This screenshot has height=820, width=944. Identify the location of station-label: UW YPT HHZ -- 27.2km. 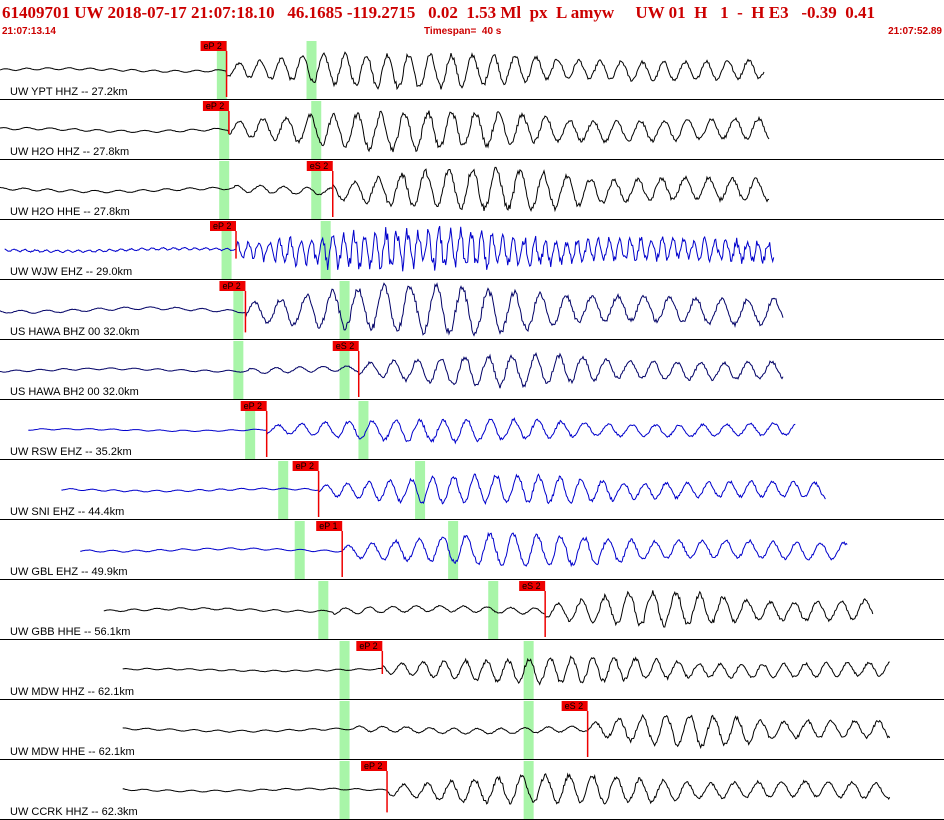
(69, 92).